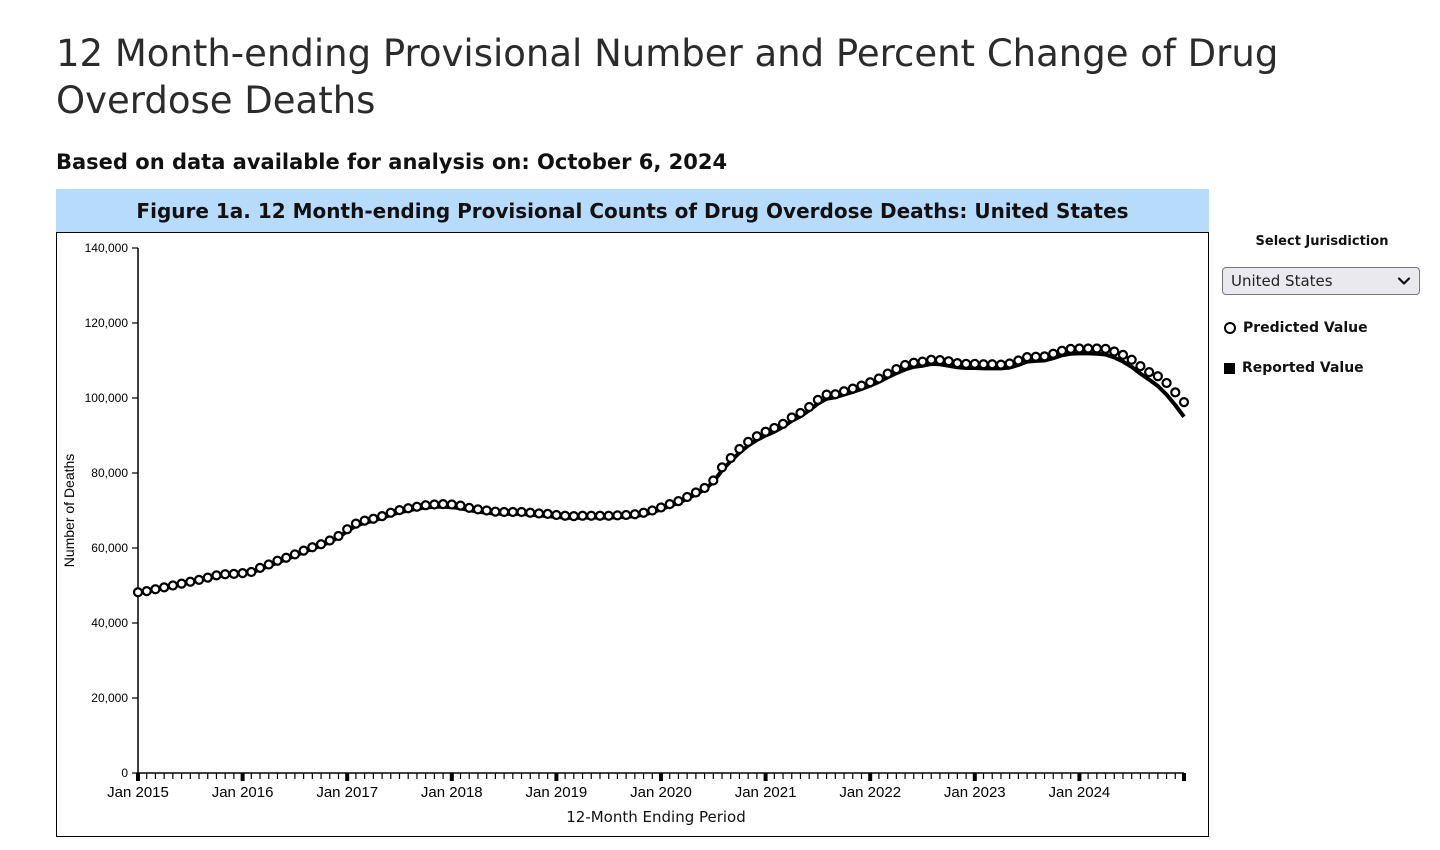 The width and height of the screenshot is (1440, 850). I want to click on x-axis-title: 12-Month Ending Period, so click(656, 817).